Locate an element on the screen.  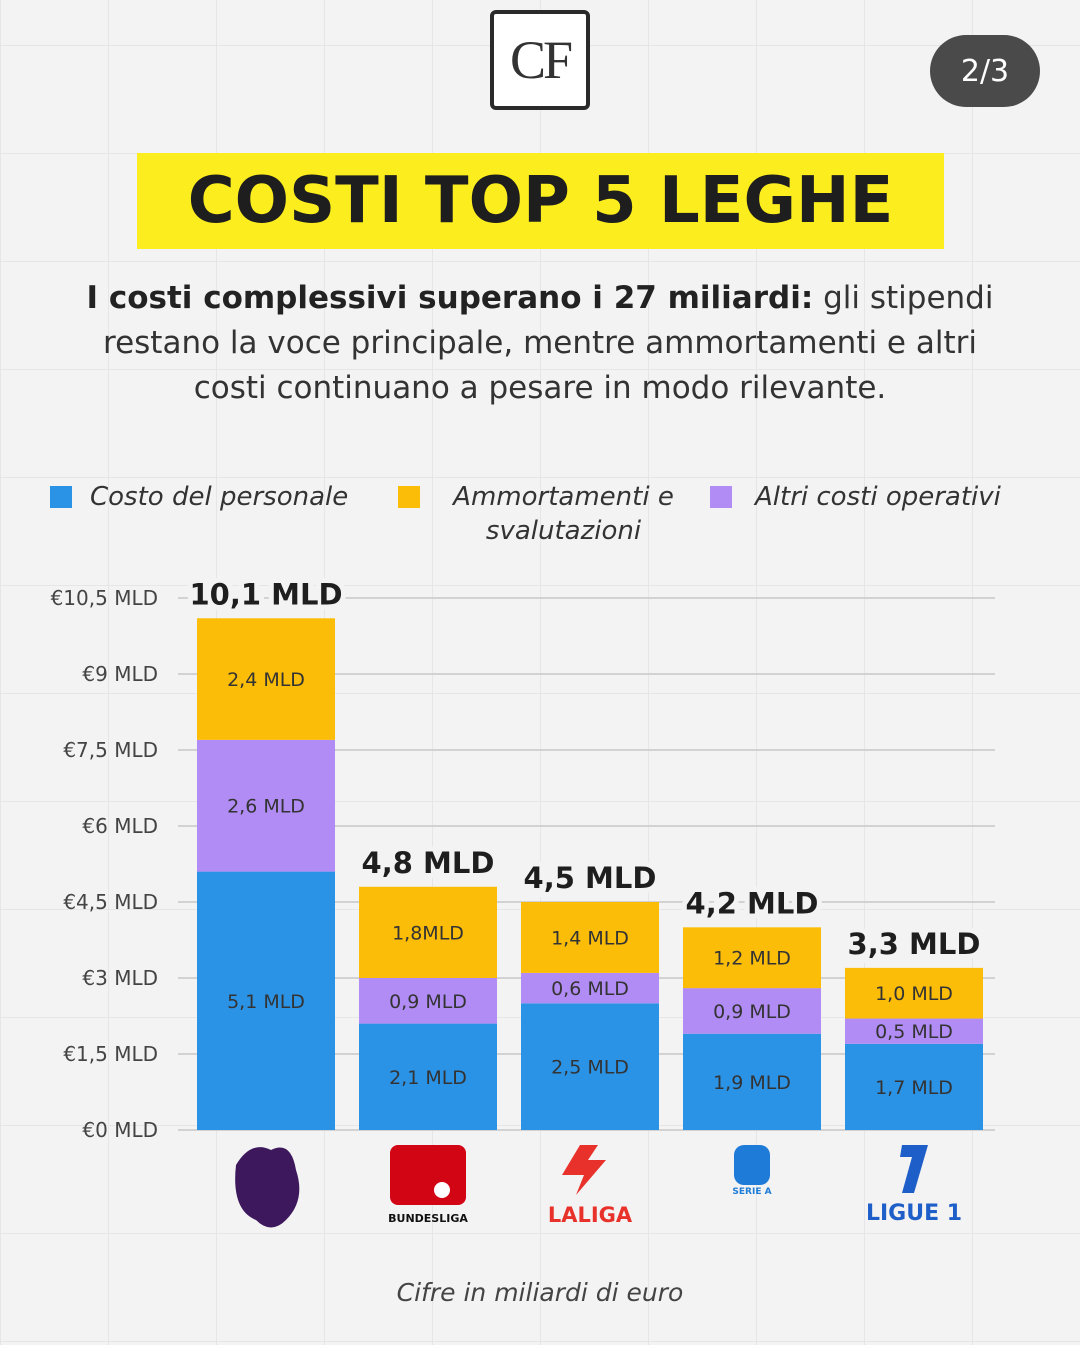
logo: CF is located at coordinates (540, 60).